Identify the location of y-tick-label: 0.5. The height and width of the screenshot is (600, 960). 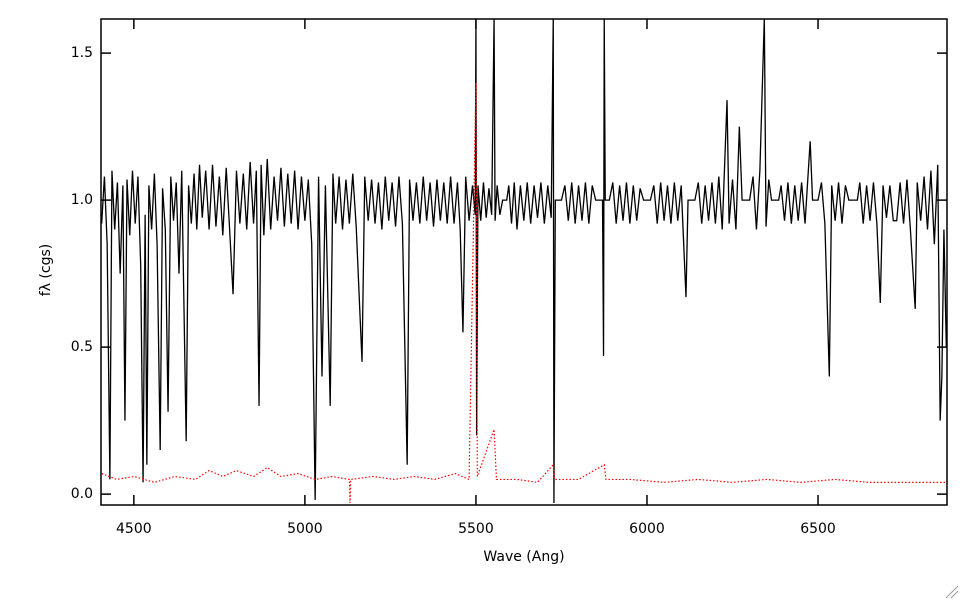
(82, 347).